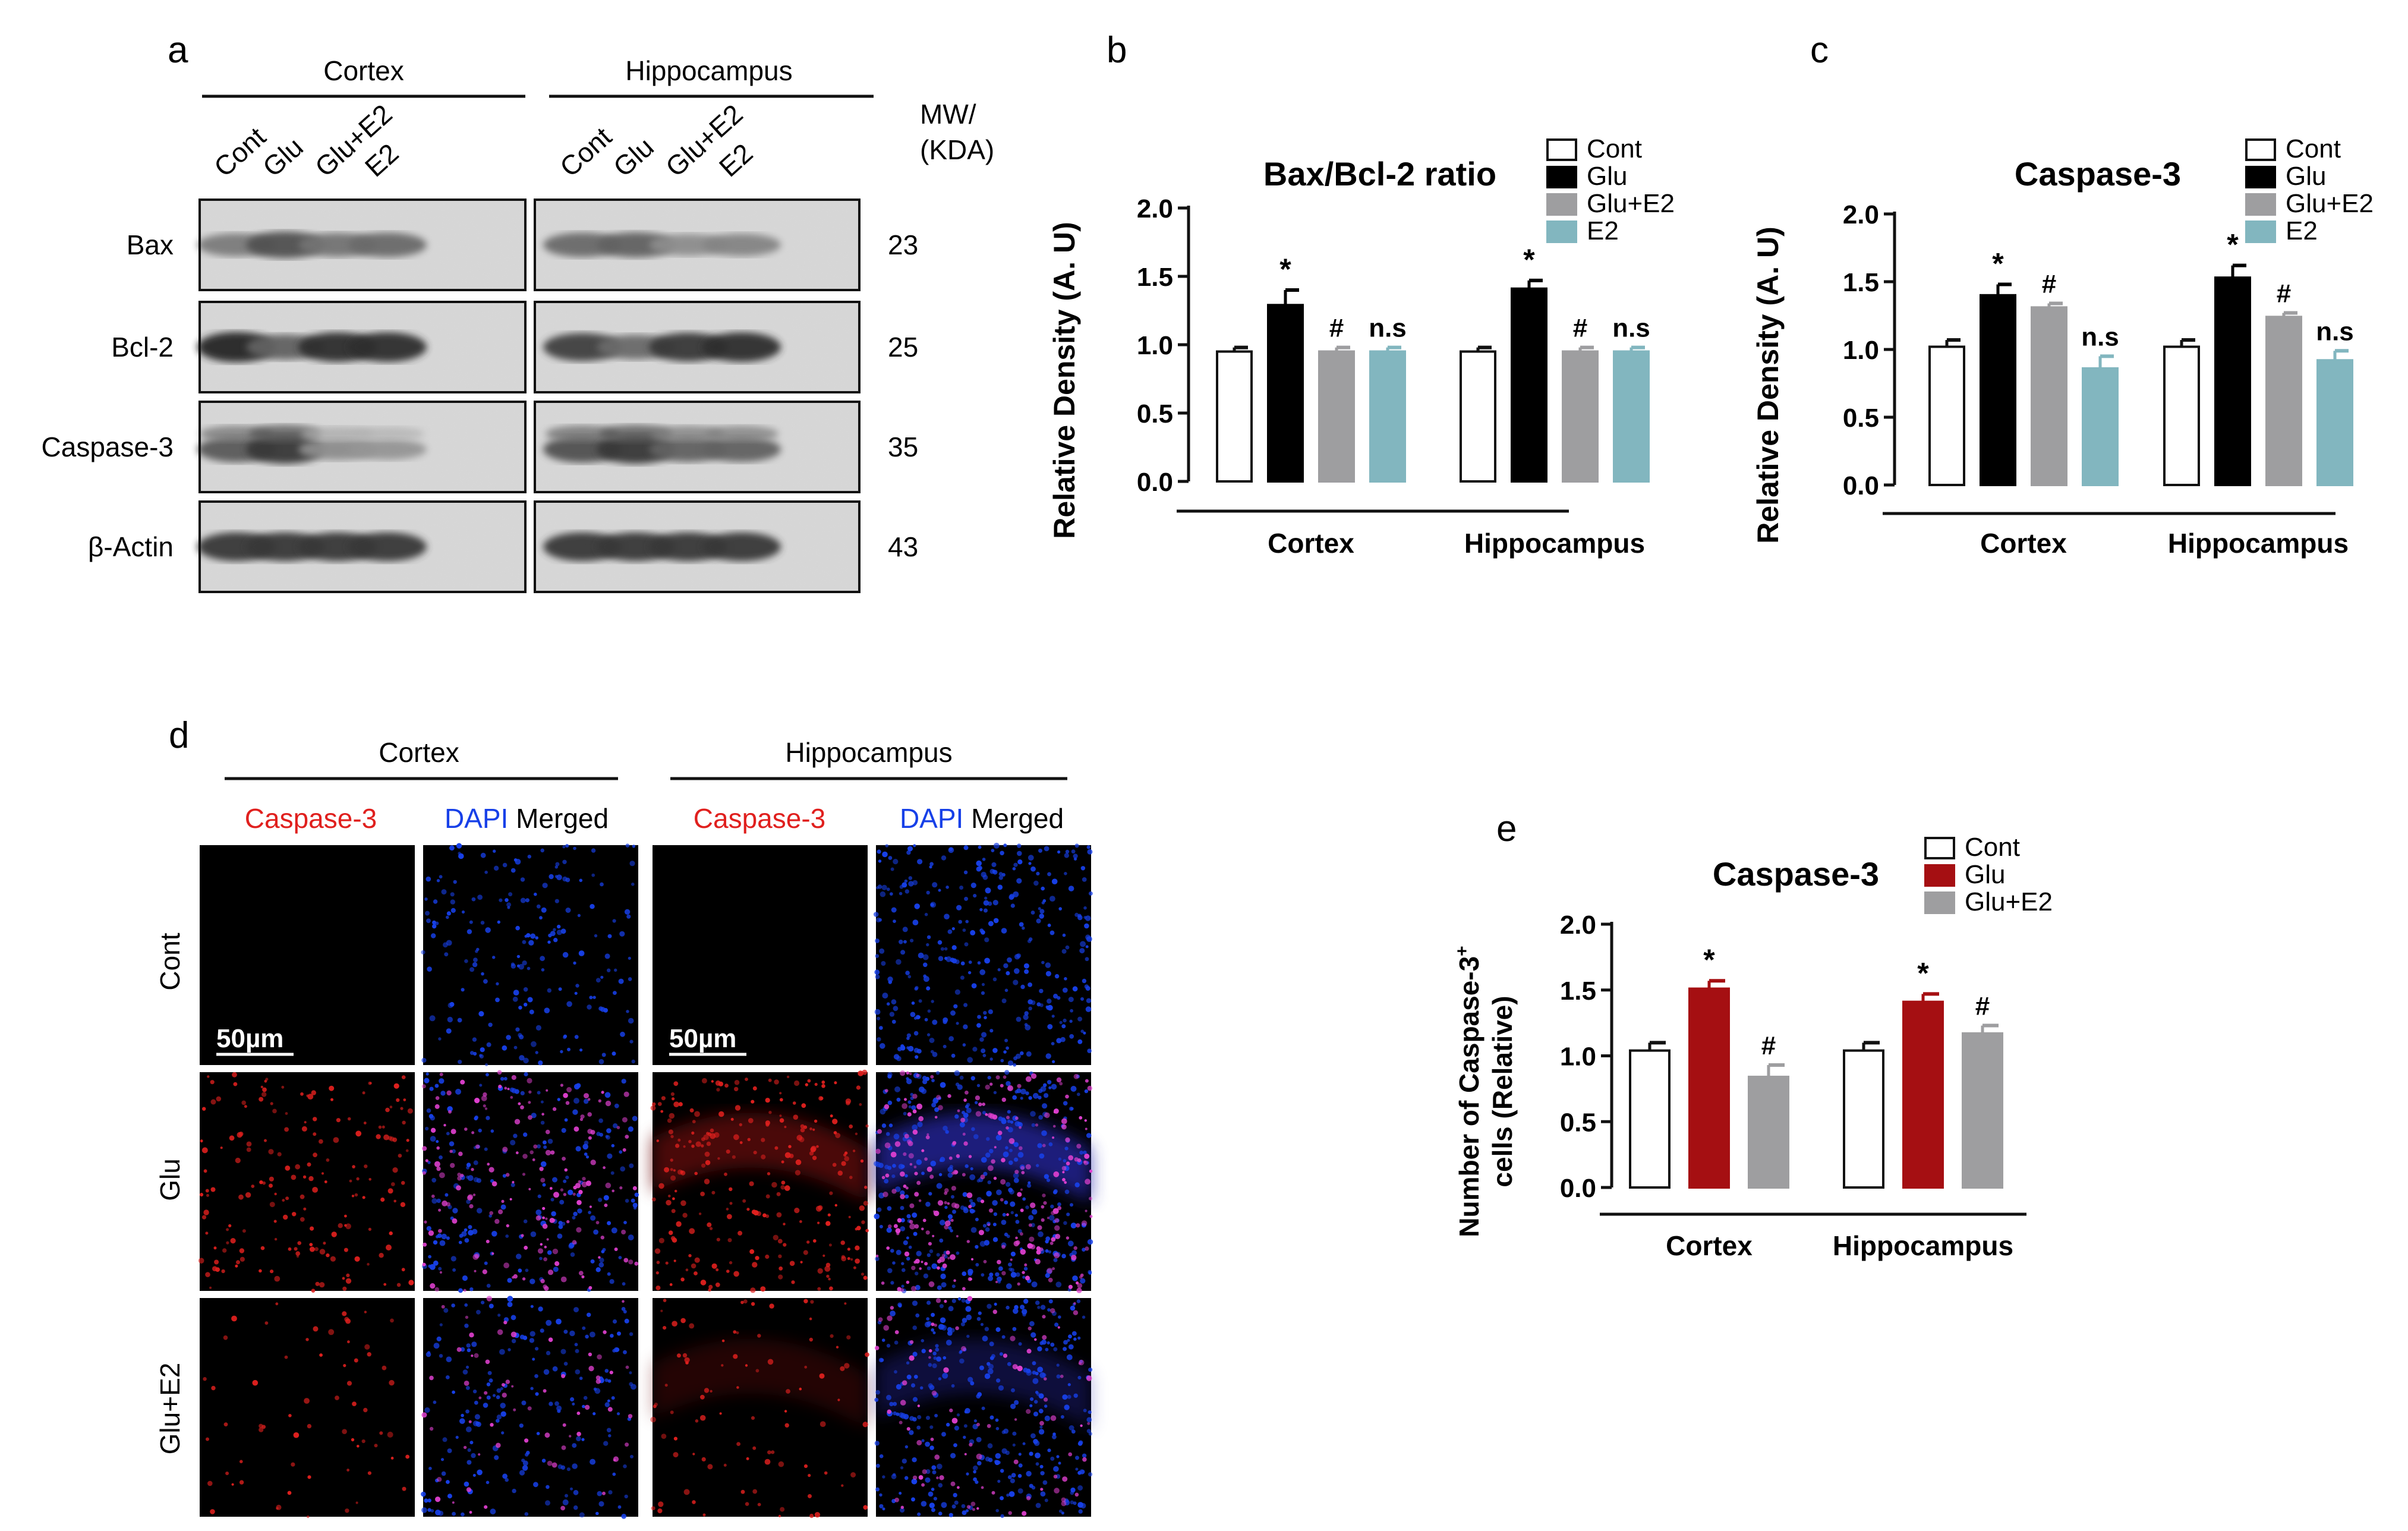  I want to click on blot-row-bcl-2: Bcl-2 25, so click(514, 347).